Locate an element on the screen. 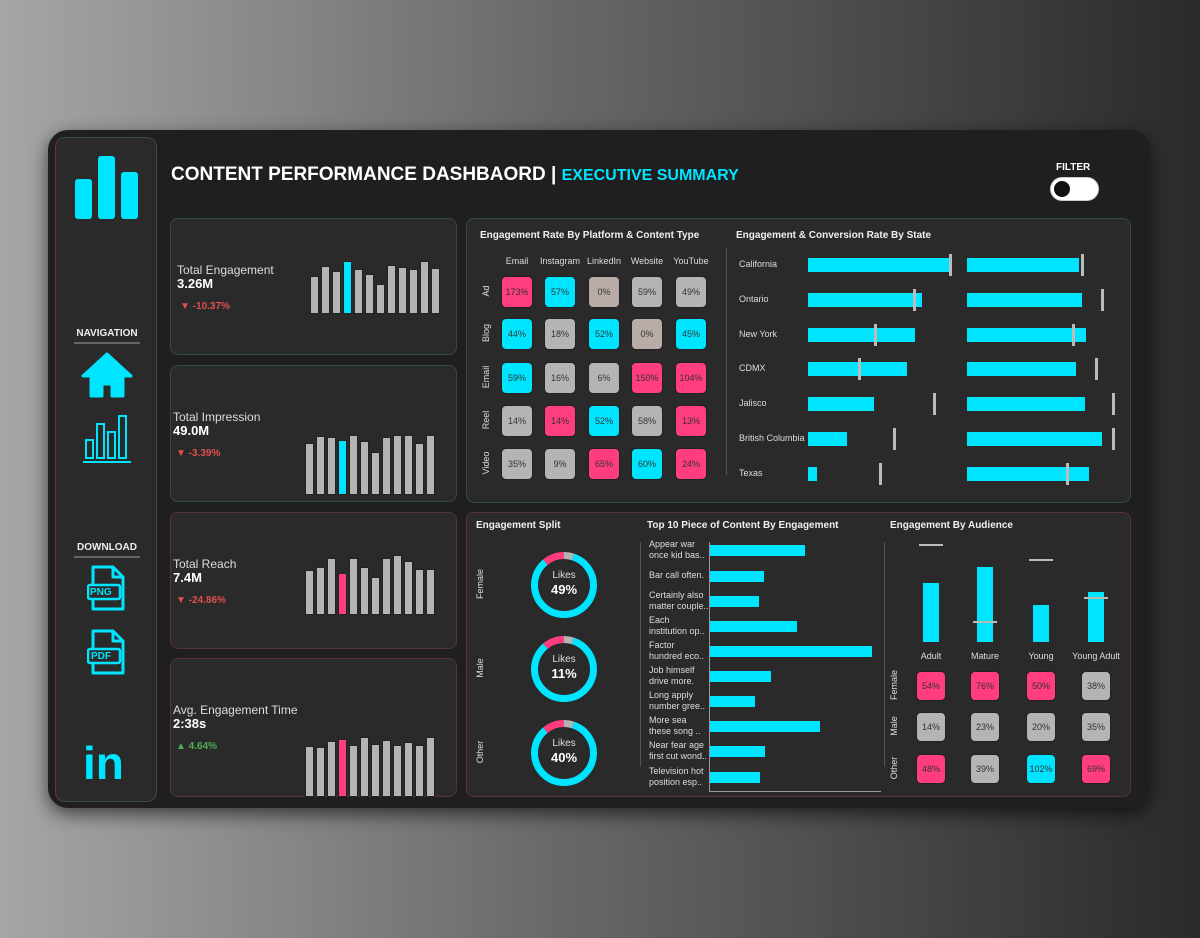  heatmap-cell: 9% is located at coordinates (560, 464).